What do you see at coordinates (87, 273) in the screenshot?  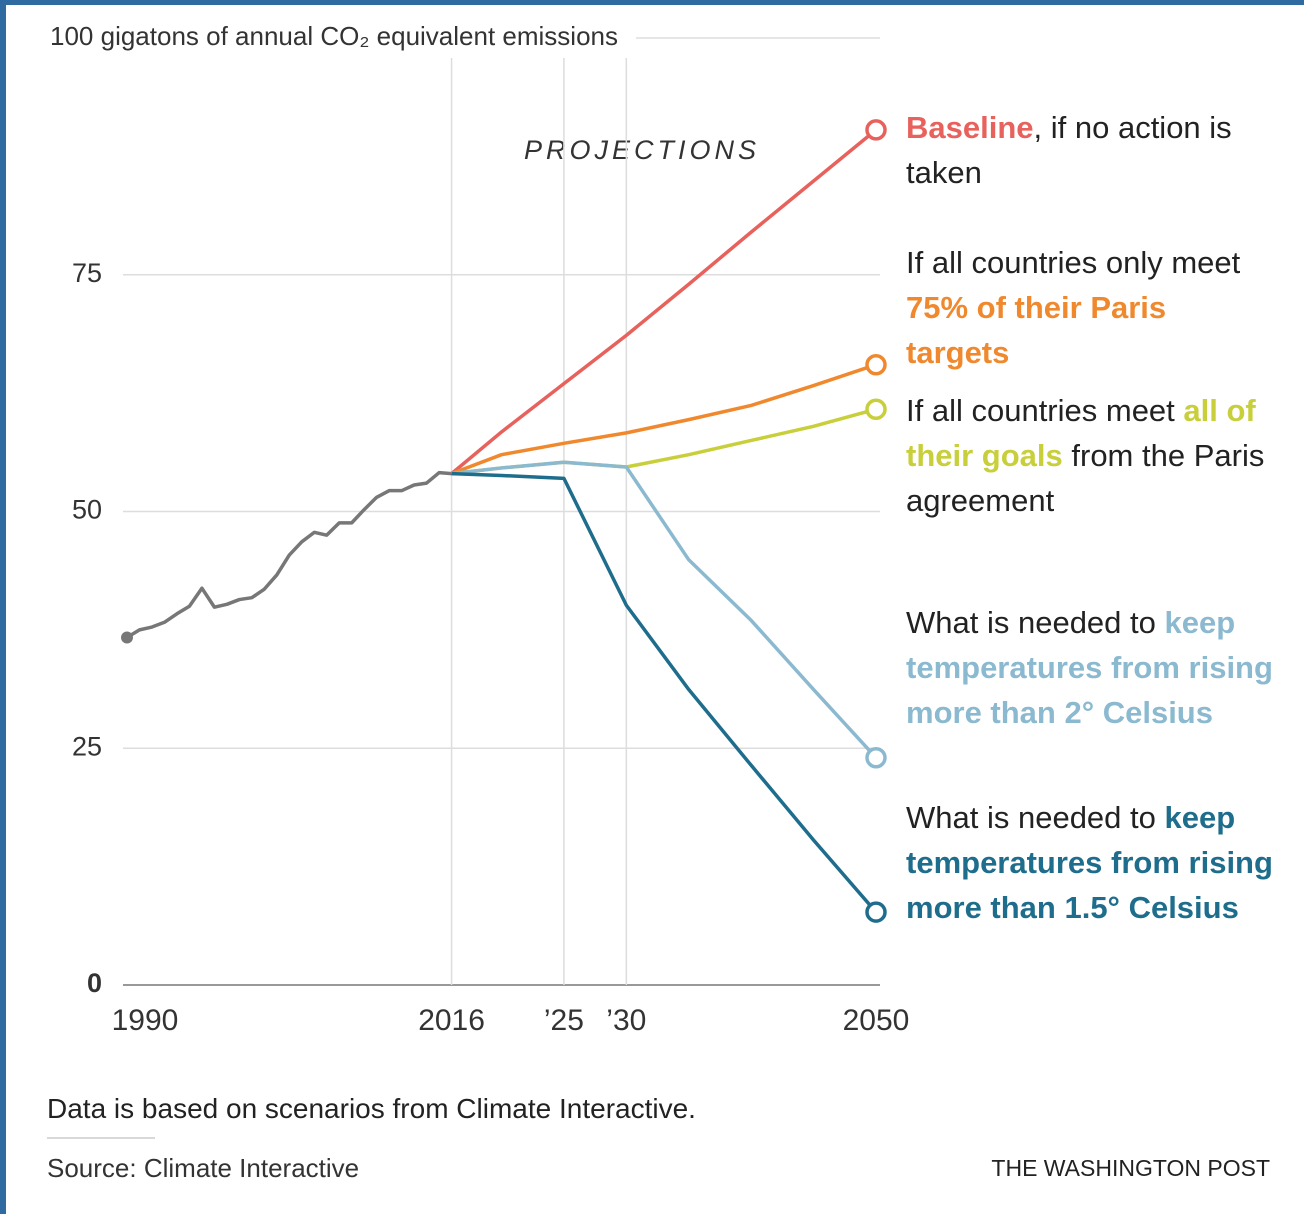 I see `y-tick-label: 75` at bounding box center [87, 273].